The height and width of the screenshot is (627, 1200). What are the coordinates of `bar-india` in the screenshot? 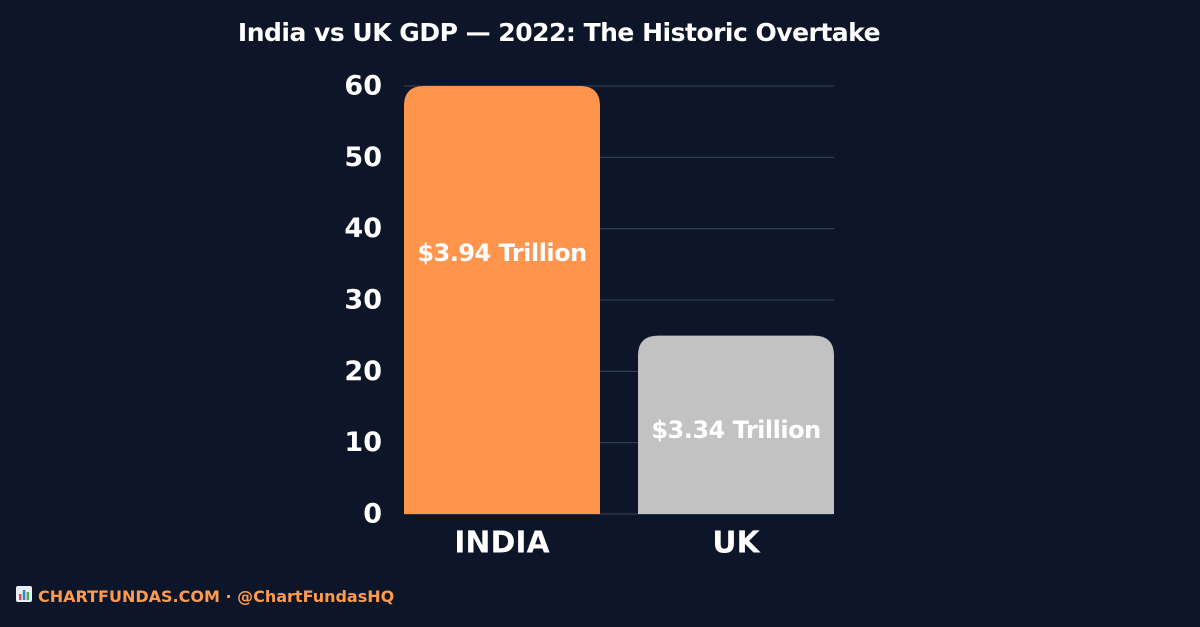 It's located at (502, 300).